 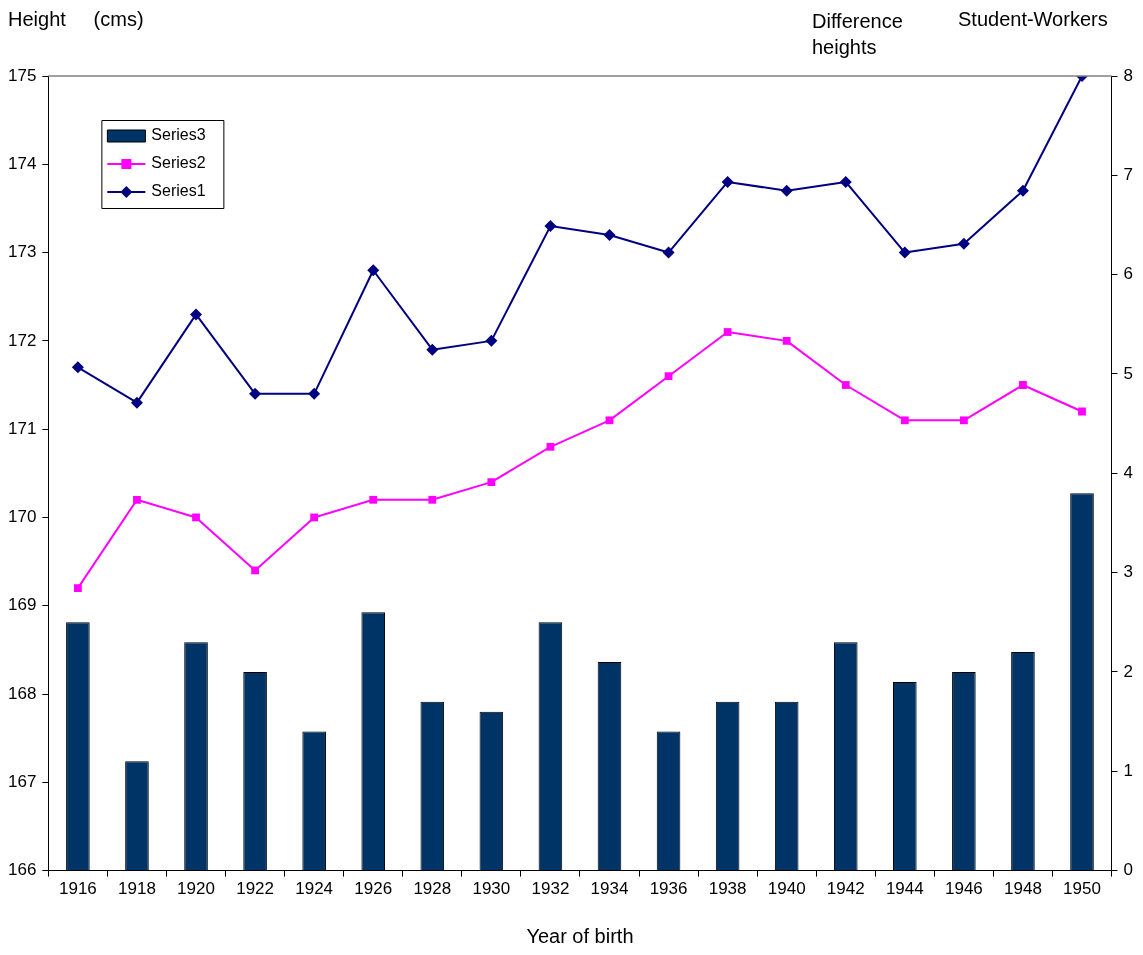 I want to click on y2-tick-label: 8, so click(x=1128, y=75).